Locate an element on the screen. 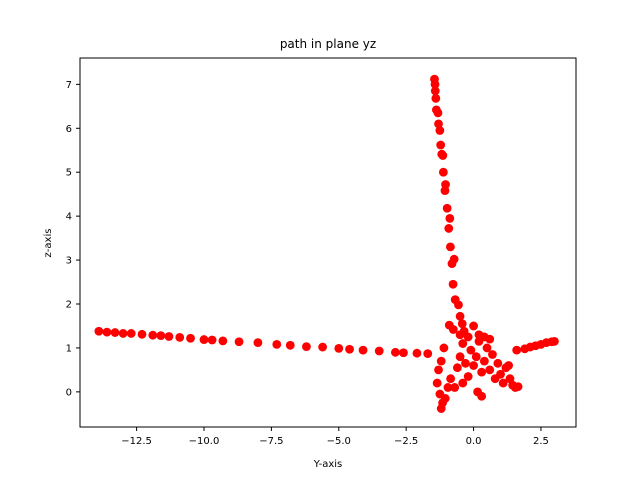 The height and width of the screenshot is (480, 640). x-tick-label: 2.5 is located at coordinates (541, 441).